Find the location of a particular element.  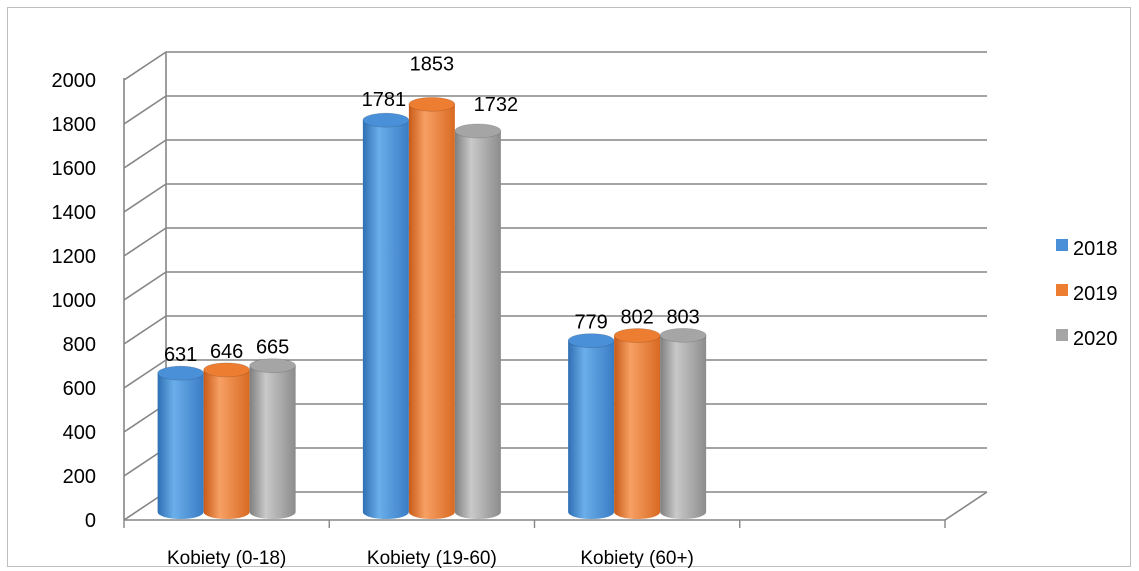

y-tick-label: 1400 is located at coordinates (74, 213).